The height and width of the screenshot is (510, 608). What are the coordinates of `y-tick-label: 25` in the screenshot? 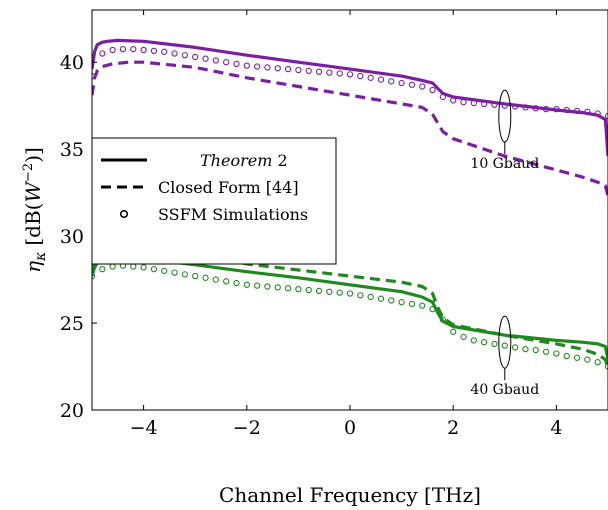 It's located at (72, 324).